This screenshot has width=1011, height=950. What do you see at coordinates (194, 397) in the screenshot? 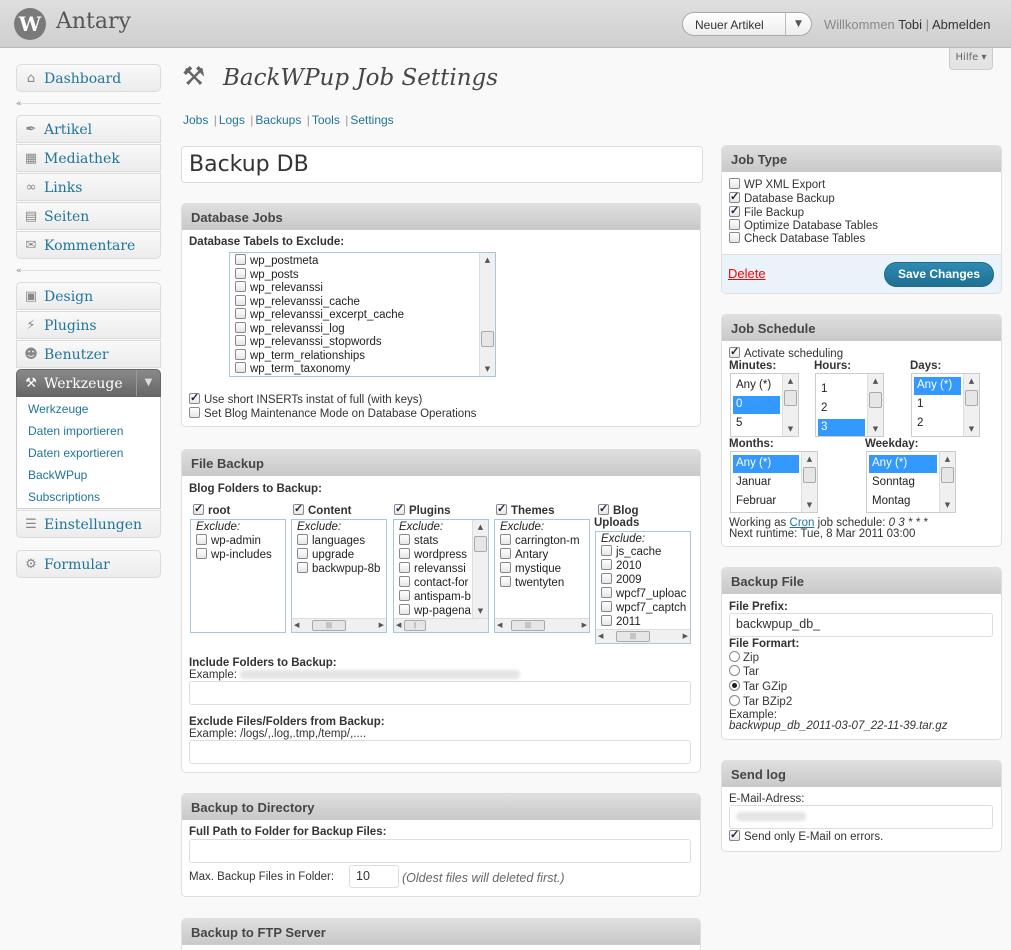
I see `short-inserts-checkbox` at bounding box center [194, 397].